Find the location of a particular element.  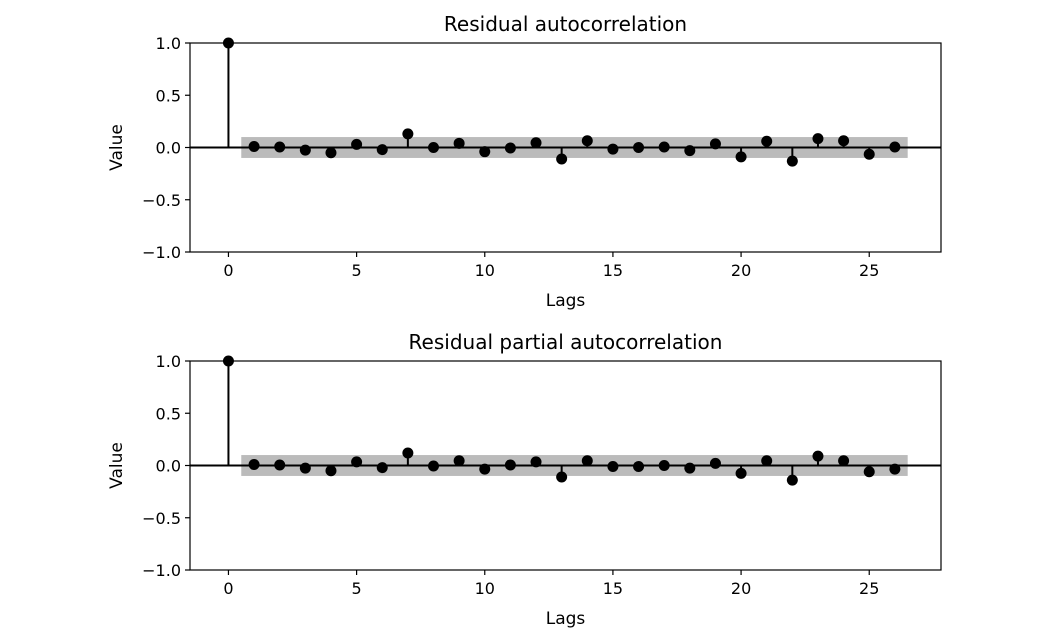

pacf-y-tick-label: 0.0 is located at coordinates (168, 466).